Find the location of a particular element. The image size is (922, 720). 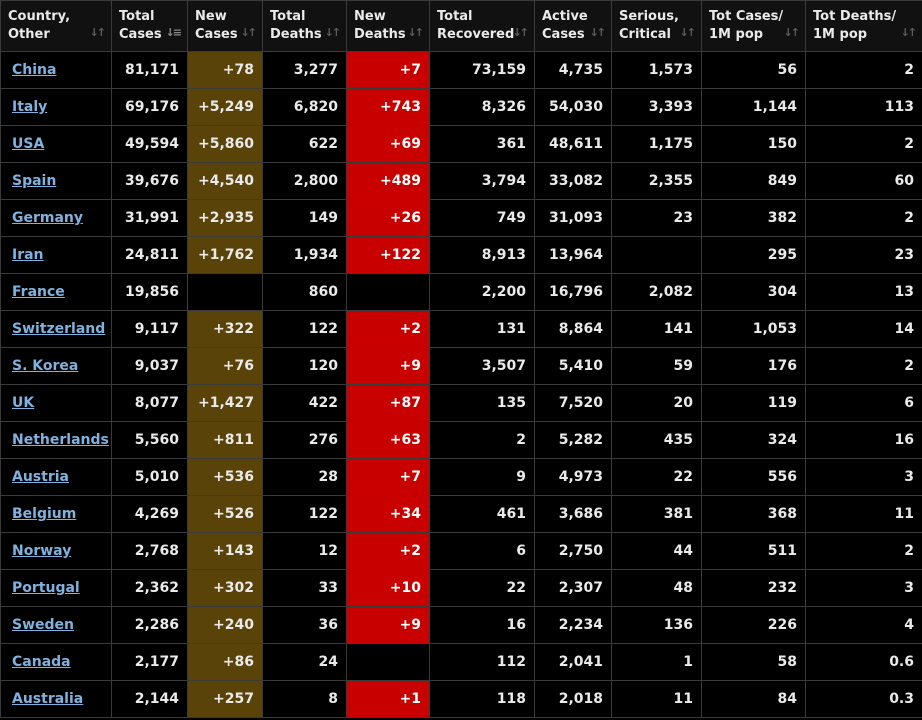

new-cases-cell: +257 is located at coordinates (225, 699).